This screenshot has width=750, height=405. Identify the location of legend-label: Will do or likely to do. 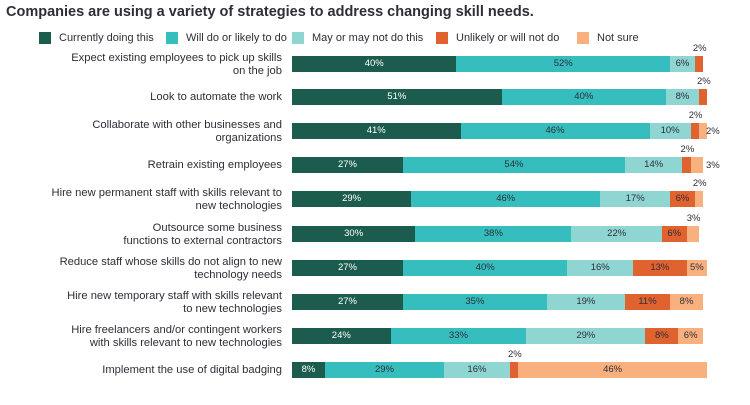
(236, 38).